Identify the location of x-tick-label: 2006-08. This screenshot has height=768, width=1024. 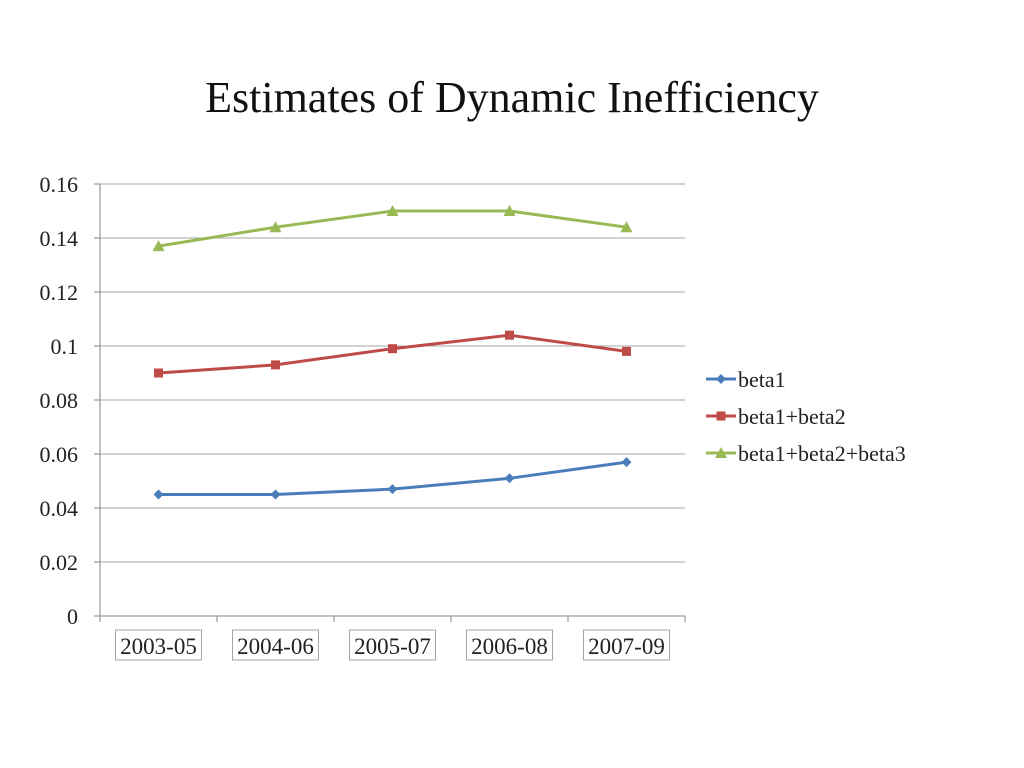
(509, 646).